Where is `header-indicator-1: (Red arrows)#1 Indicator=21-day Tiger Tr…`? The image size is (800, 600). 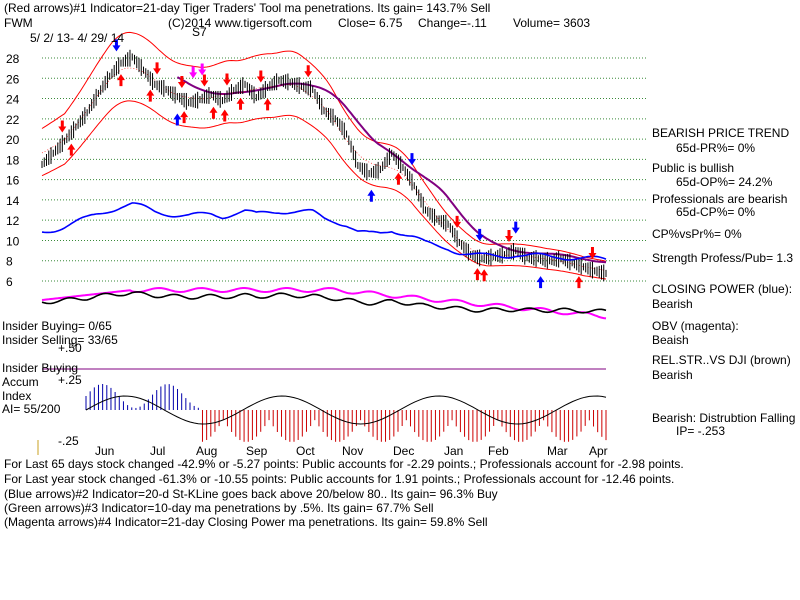
header-indicator-1: (Red arrows)#1 Indicator=21-day Tiger Tr… is located at coordinates (247, 8).